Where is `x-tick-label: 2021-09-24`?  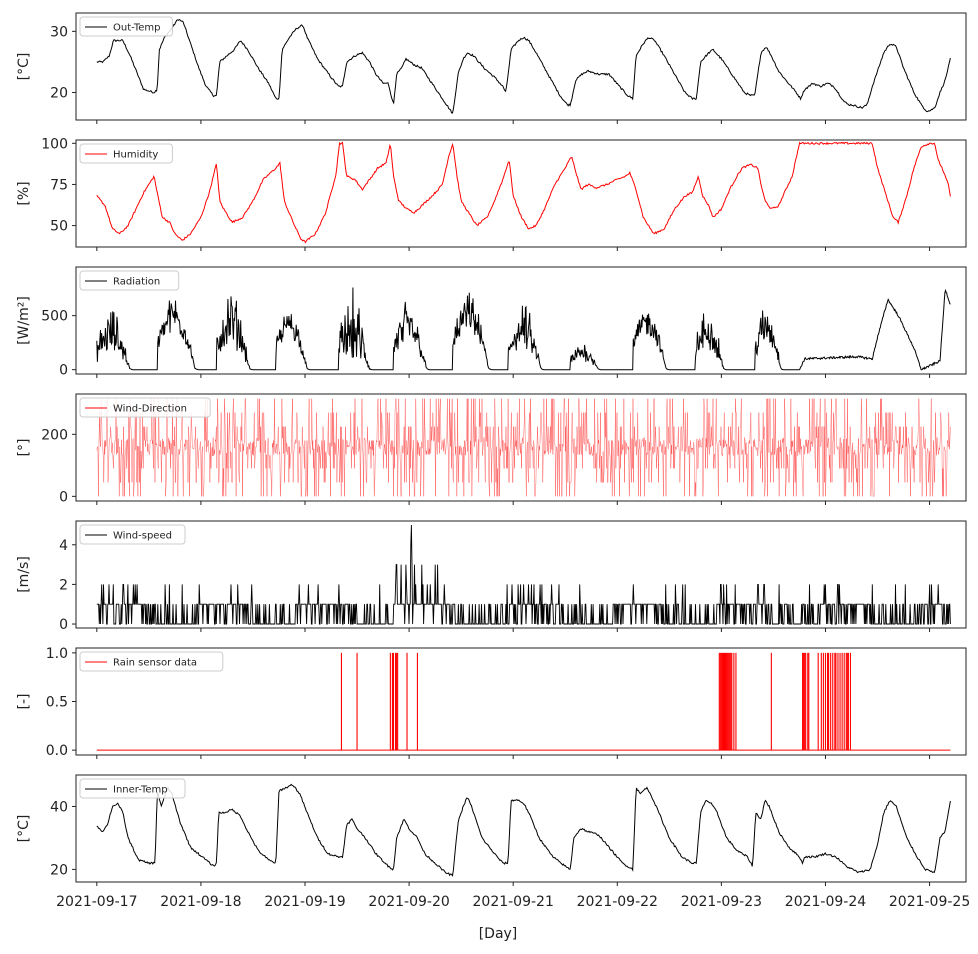 x-tick-label: 2021-09-24 is located at coordinates (825, 902).